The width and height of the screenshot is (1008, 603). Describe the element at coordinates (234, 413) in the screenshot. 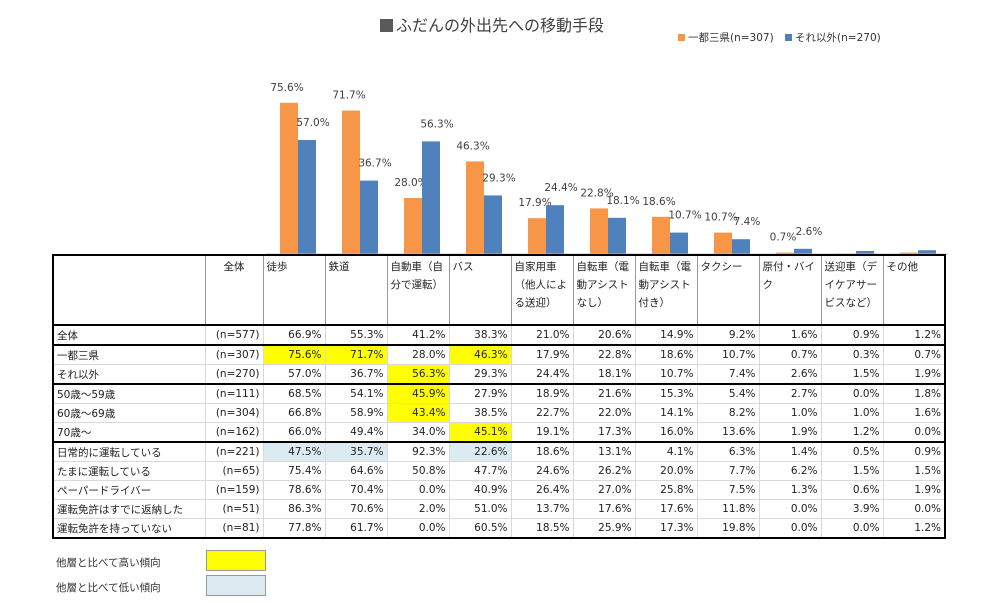

I see `row-sample-size: (n=304)` at that location.